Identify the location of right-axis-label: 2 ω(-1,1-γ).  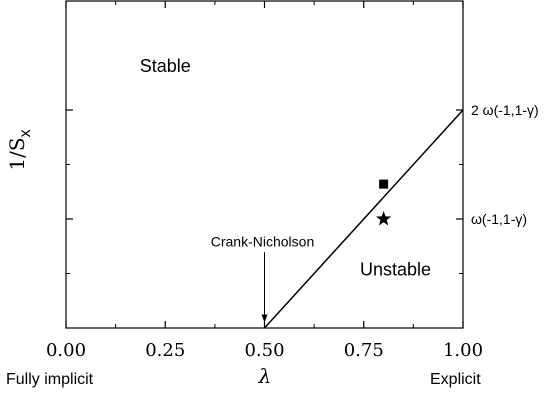
(505, 110).